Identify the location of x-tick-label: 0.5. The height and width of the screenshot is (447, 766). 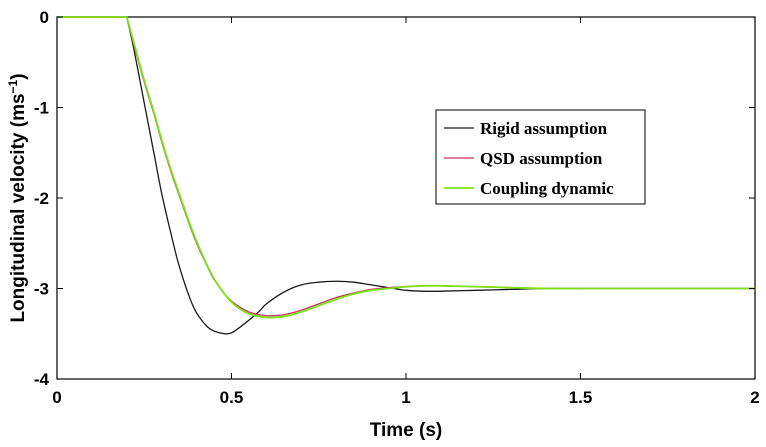
(232, 397).